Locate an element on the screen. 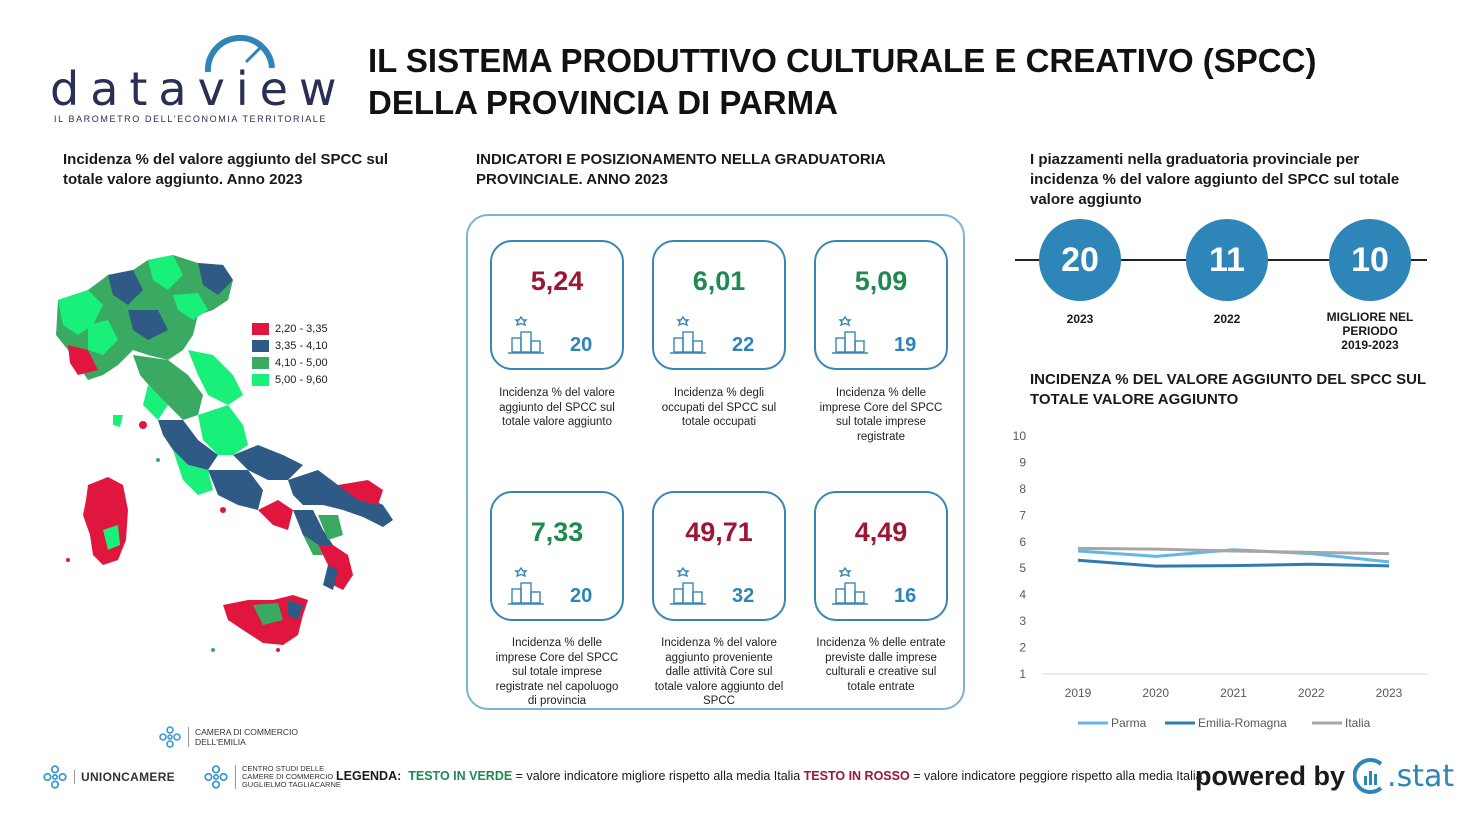 The height and width of the screenshot is (823, 1464). chart-y-tick-label: 3 is located at coordinates (1022, 621).